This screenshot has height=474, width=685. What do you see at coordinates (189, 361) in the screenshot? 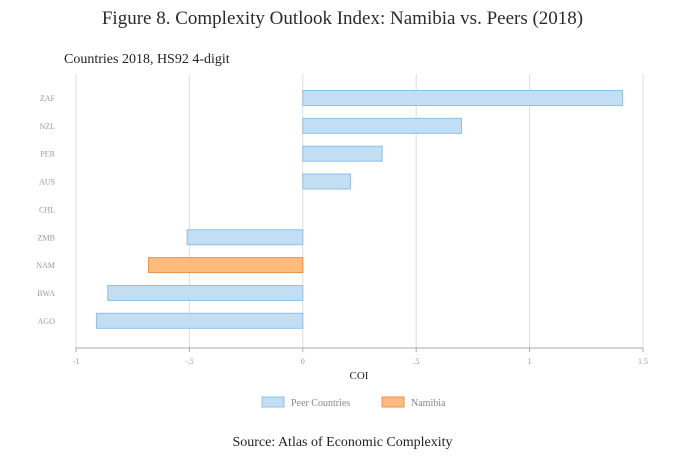
I see `x-tick-label: -.5` at bounding box center [189, 361].